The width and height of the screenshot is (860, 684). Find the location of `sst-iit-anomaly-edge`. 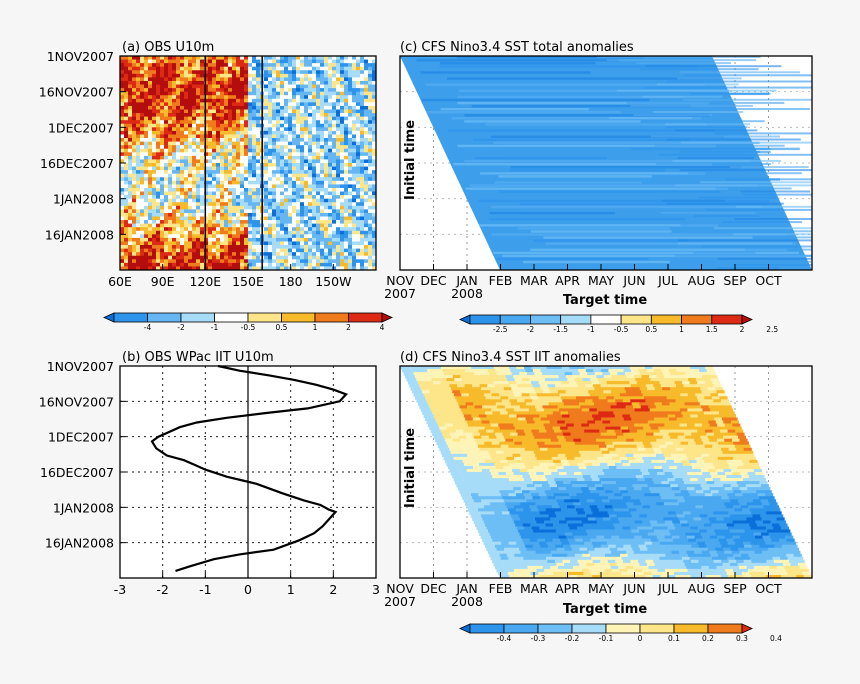

sst-iit-anomaly-edge is located at coordinates (434, 428).